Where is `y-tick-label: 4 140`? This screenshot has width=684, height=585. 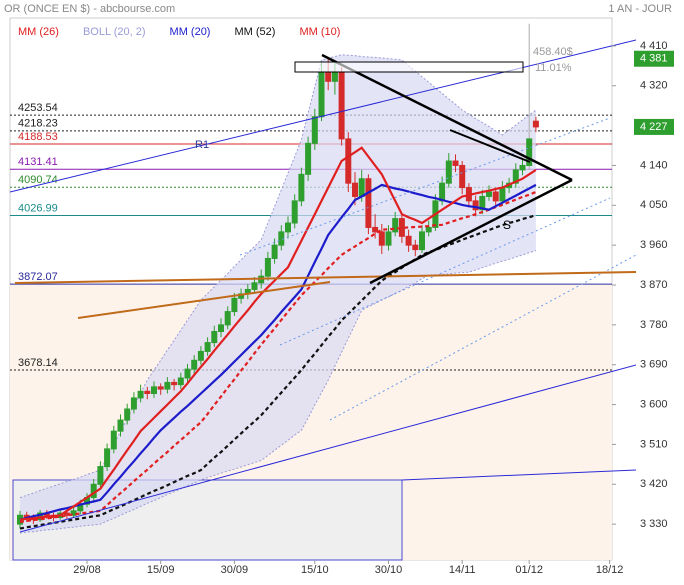 y-tick-label: 4 140 is located at coordinates (654, 165).